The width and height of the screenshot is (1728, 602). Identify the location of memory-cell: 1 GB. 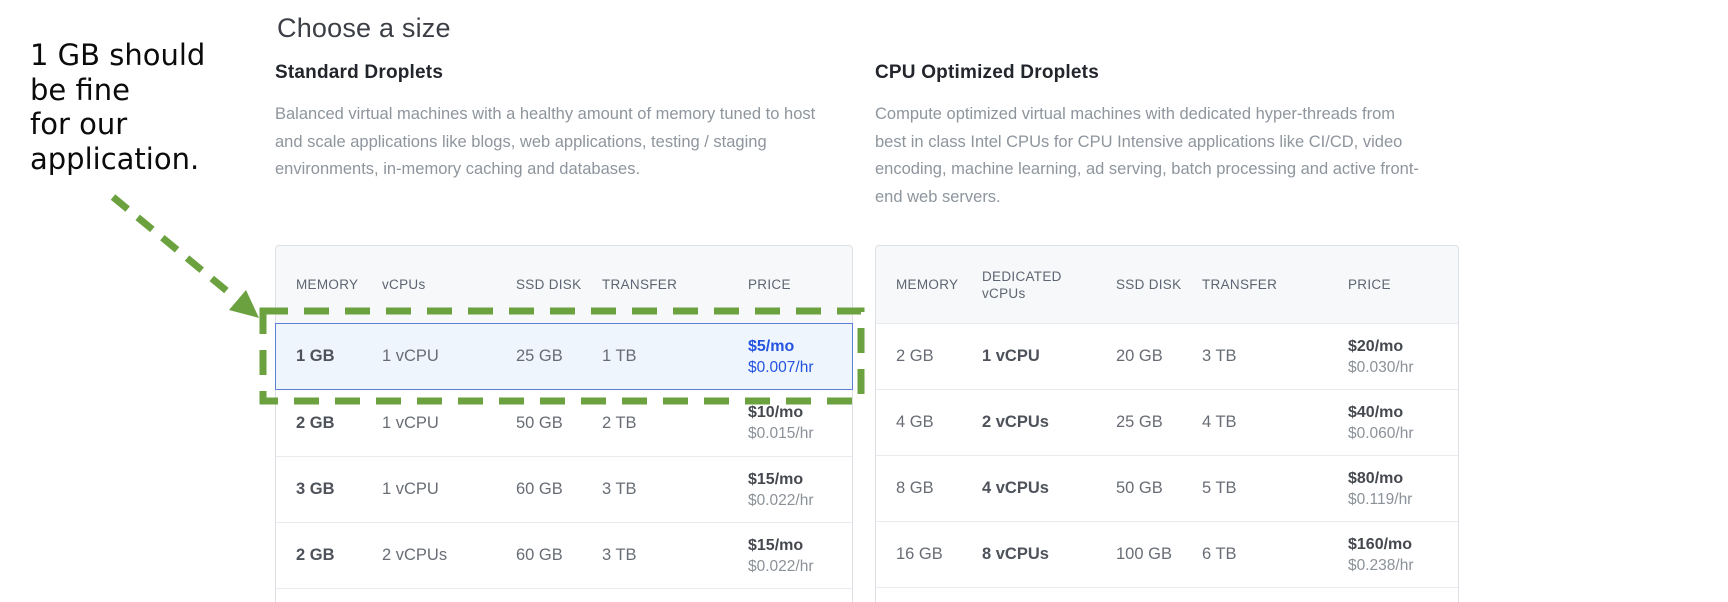
(315, 356).